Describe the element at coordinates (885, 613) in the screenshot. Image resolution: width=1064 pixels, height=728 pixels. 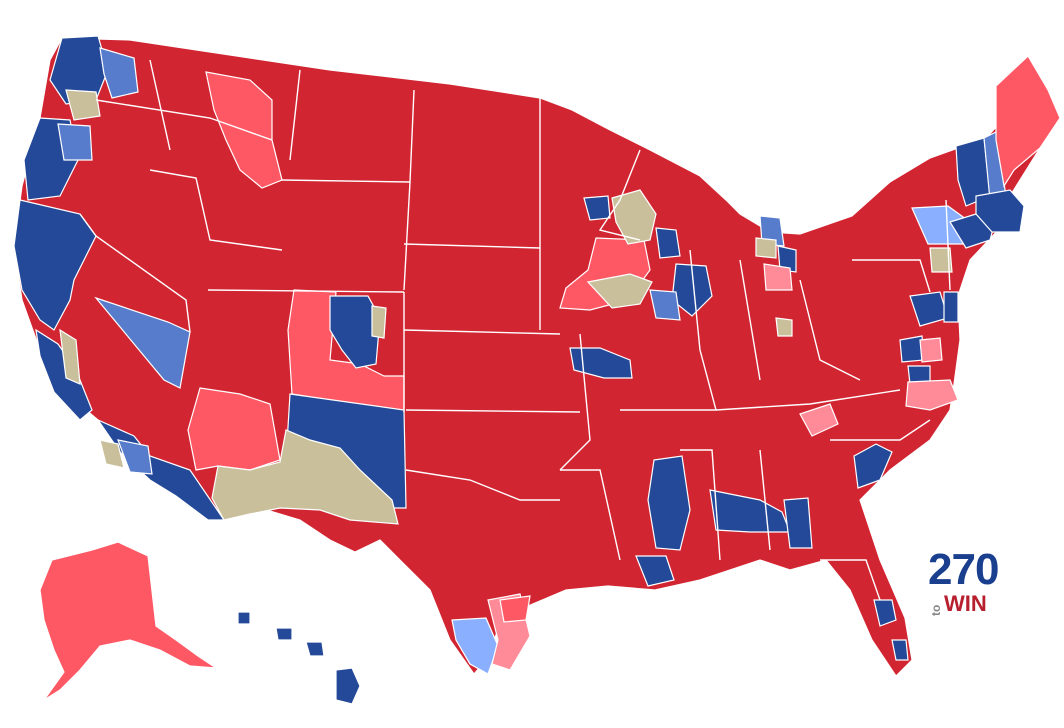
I see `florida-dem` at that location.